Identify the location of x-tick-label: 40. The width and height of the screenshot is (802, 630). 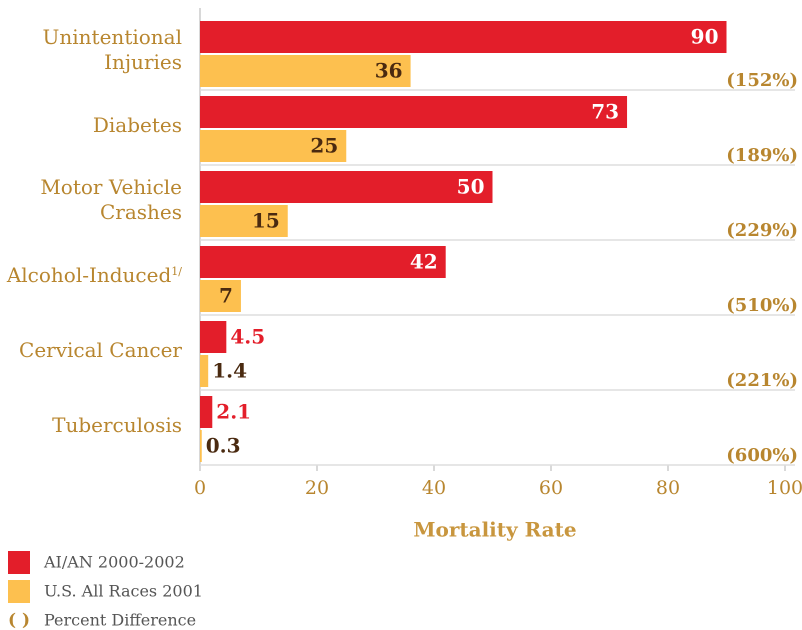
(434, 488).